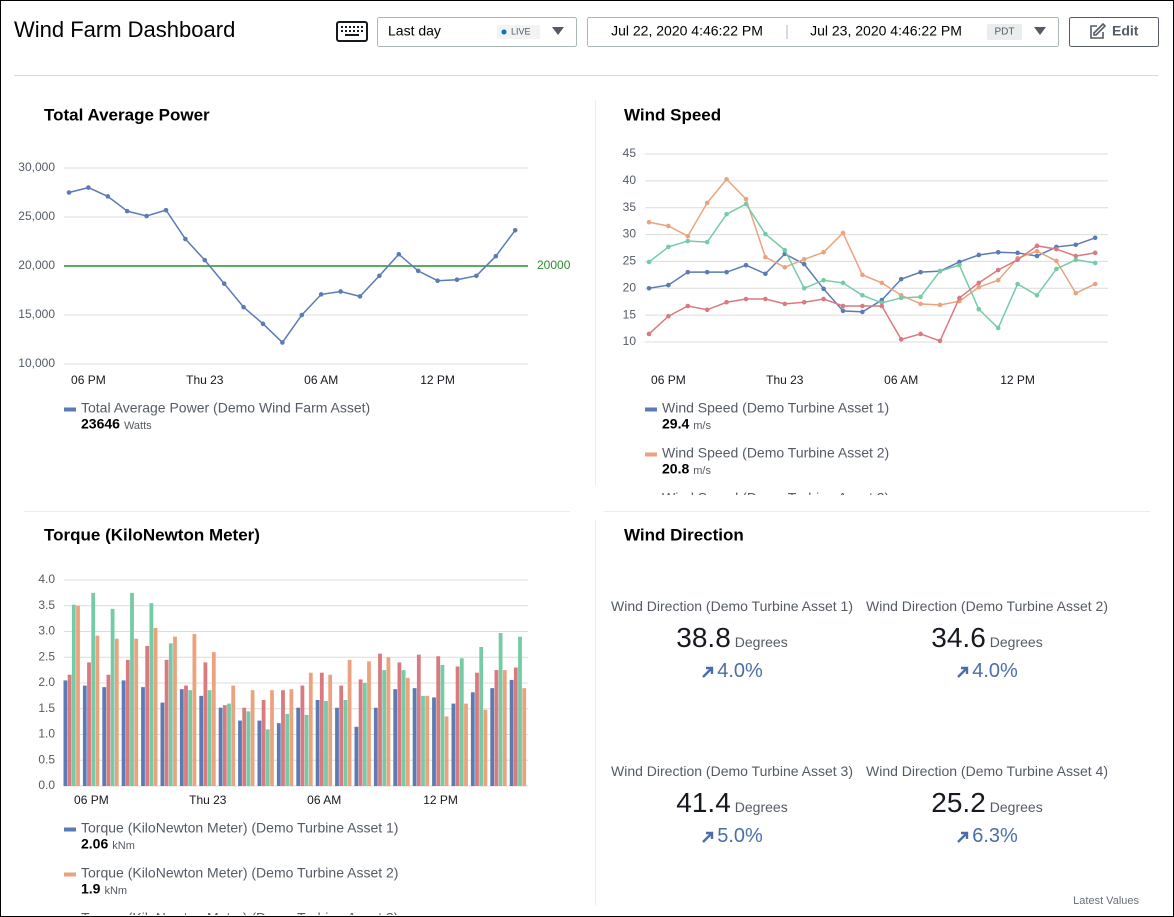 The height and width of the screenshot is (917, 1174). I want to click on legend-value: 20.8, so click(675, 469).